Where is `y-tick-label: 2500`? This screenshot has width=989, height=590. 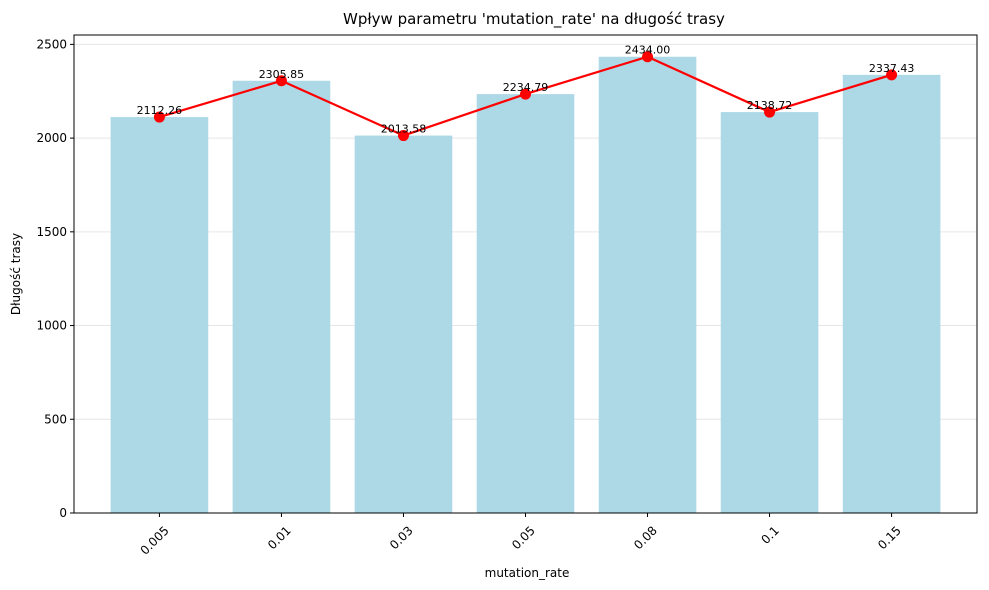
y-tick-label: 2500 is located at coordinates (51, 44).